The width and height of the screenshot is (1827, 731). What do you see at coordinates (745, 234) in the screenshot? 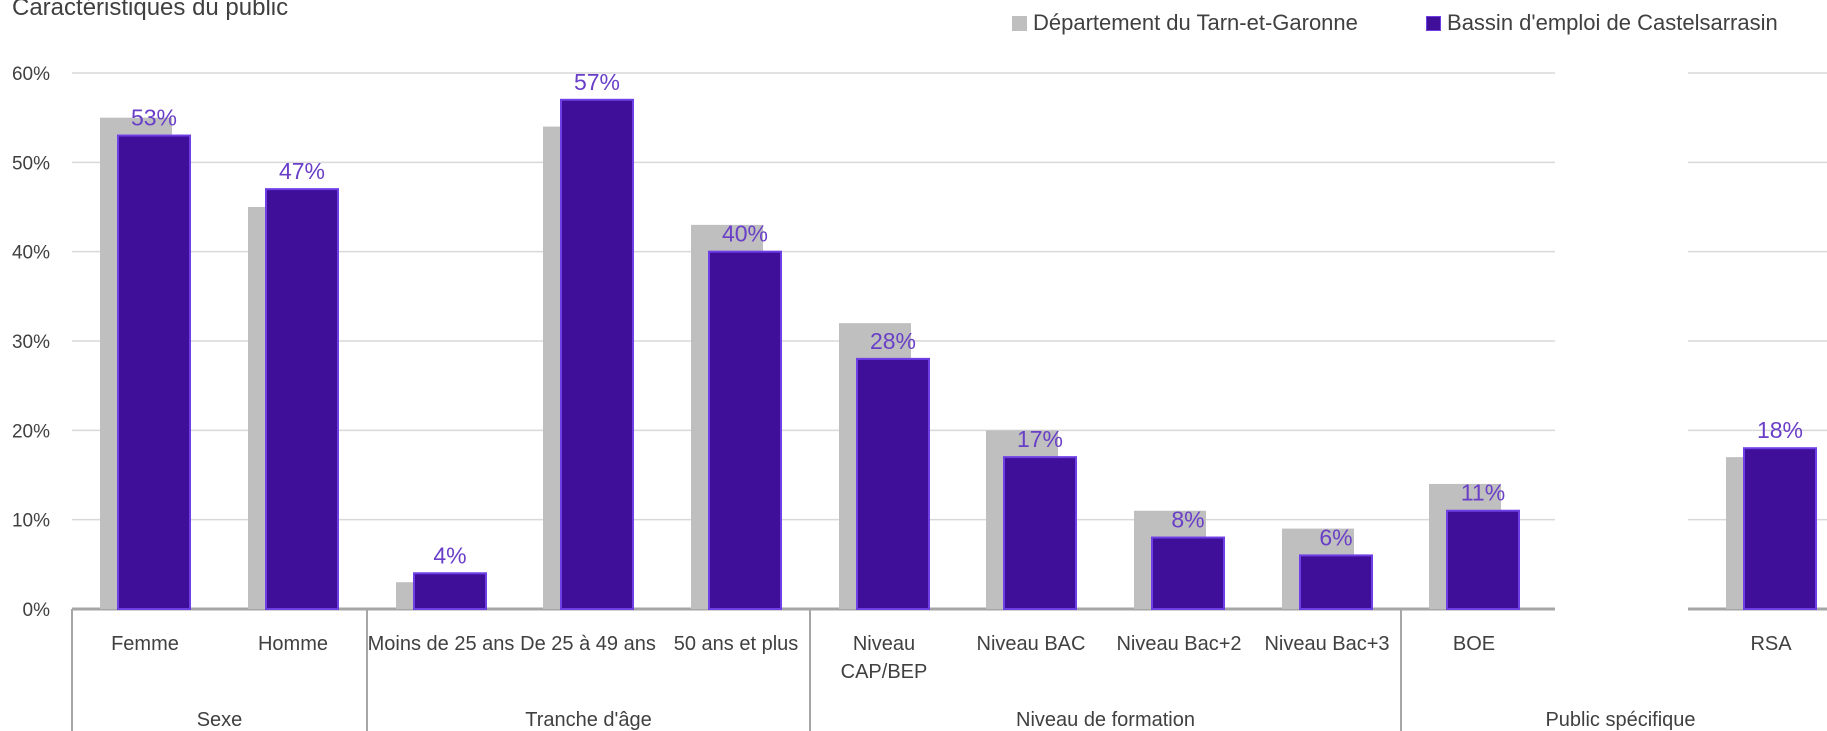
I see `data-label: 40%` at bounding box center [745, 234].